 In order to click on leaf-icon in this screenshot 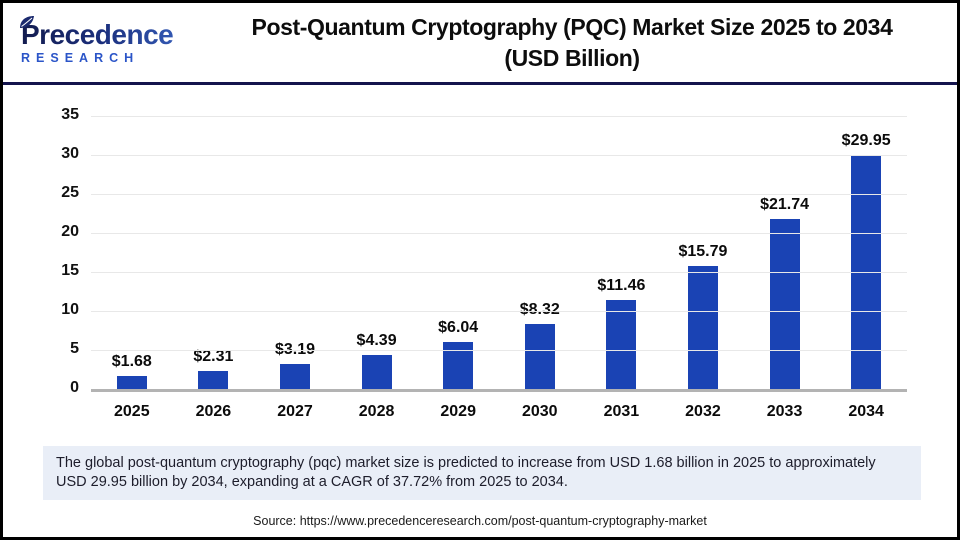, I will do `click(27, 22)`.